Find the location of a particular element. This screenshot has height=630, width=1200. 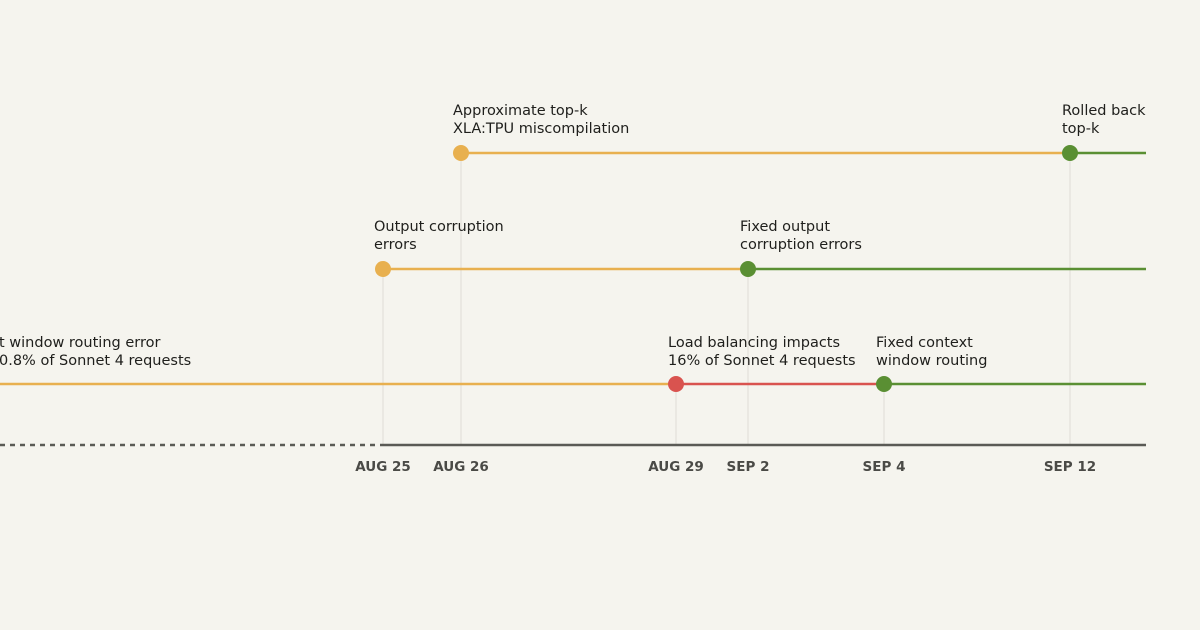

event-label: 16% of Sonnet 4 requests is located at coordinates (762, 361).